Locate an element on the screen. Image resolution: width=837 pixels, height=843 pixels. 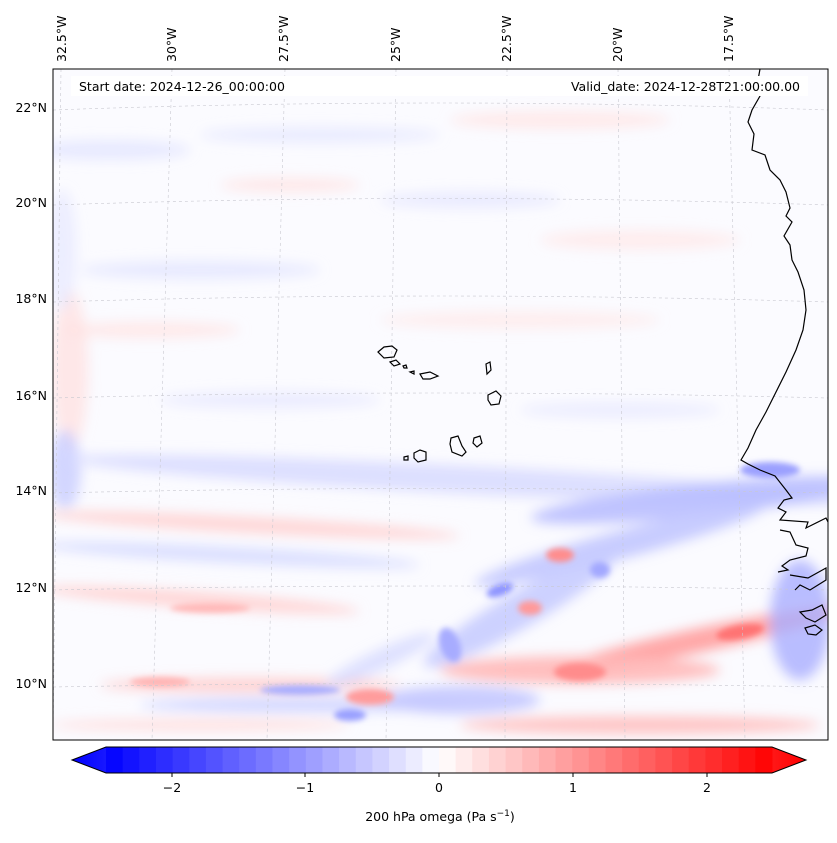
colorbar-tick-label: 2 is located at coordinates (707, 787).